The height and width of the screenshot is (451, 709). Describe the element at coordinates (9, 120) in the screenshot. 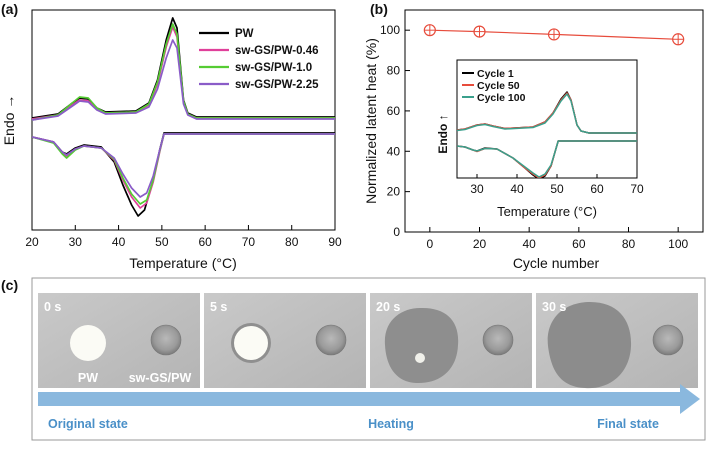

I see `dsc-y-axis-label: Endo →` at that location.